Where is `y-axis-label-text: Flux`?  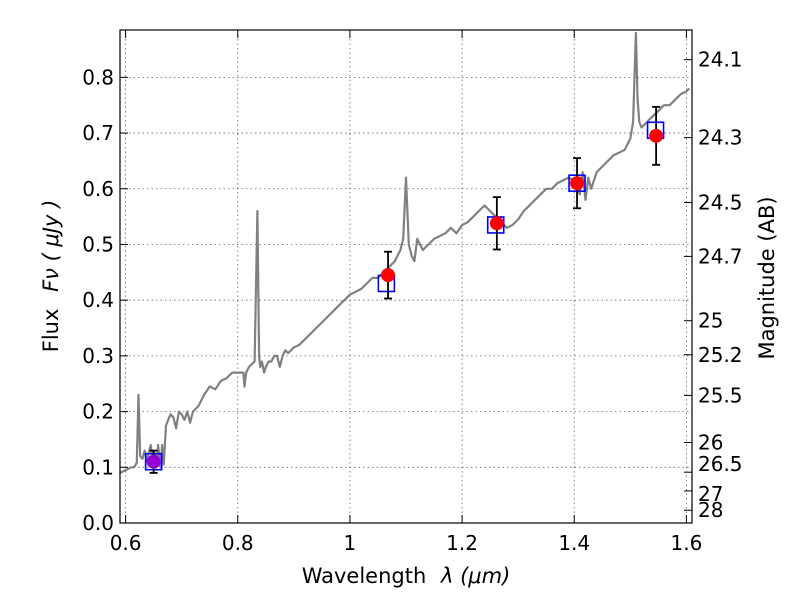 y-axis-label-text: Flux is located at coordinates (51, 331).